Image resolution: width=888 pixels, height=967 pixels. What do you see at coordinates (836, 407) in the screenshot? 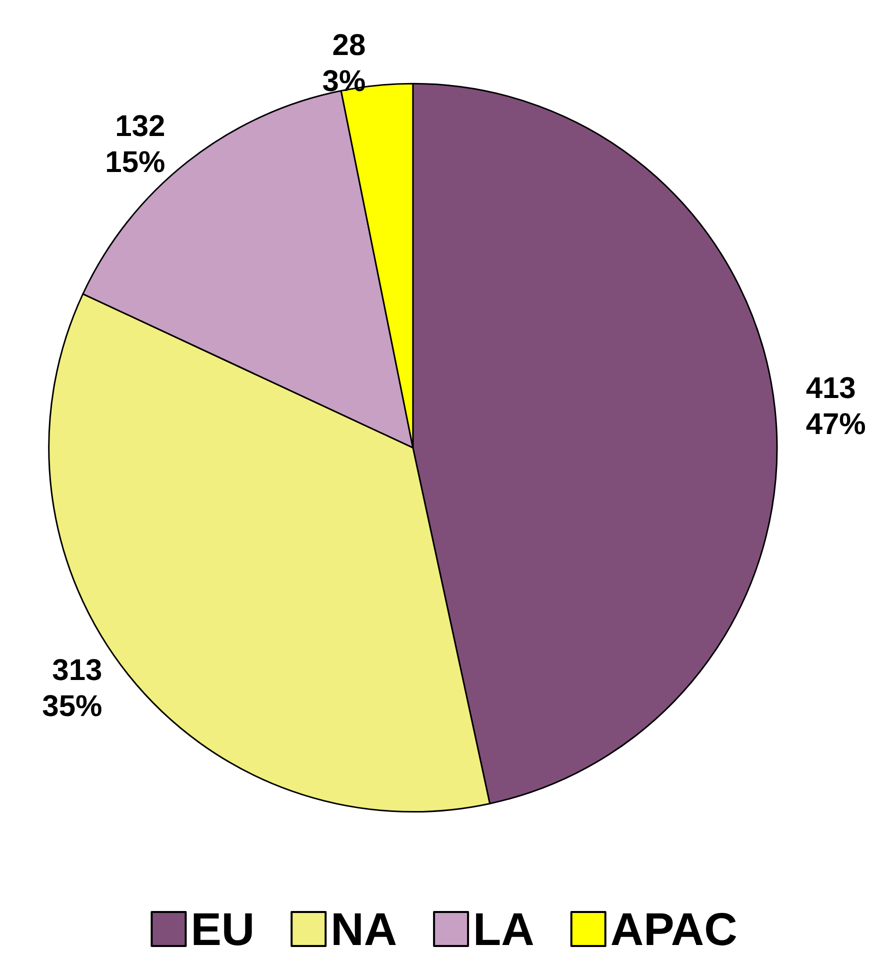
I see `data-label: 413 47%` at bounding box center [836, 407].